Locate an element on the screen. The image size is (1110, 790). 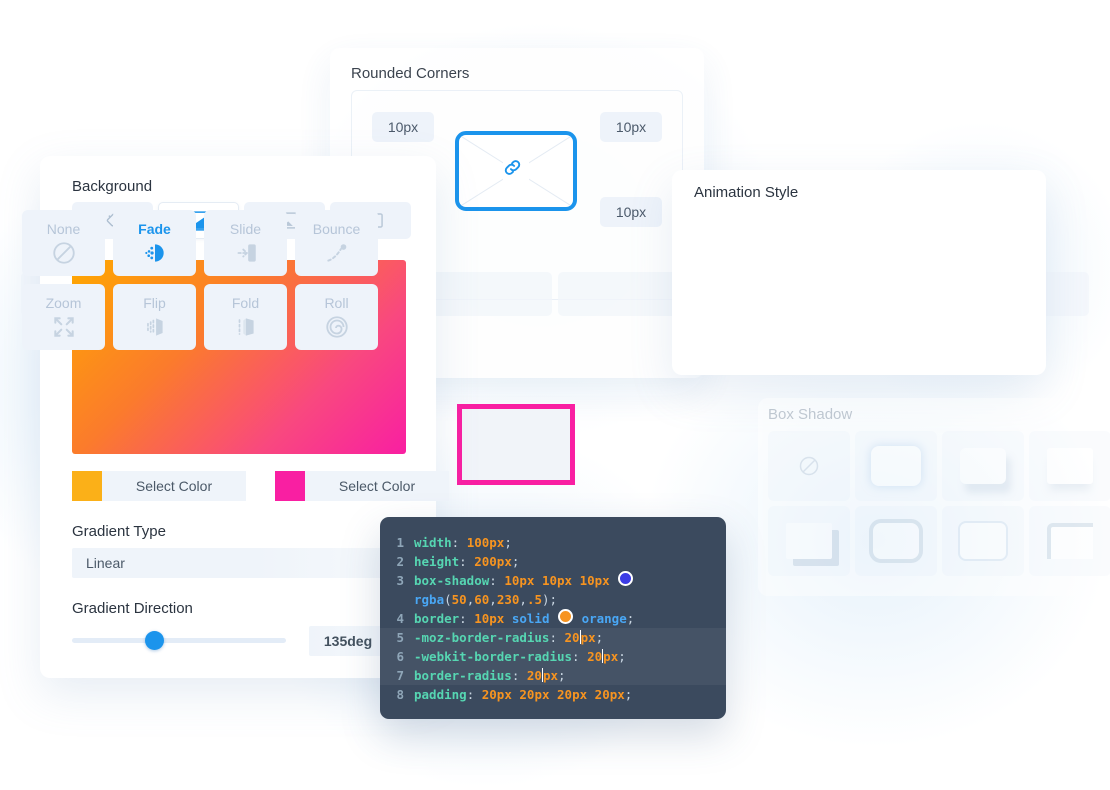
rgba-r: 50 is located at coordinates (459, 599).